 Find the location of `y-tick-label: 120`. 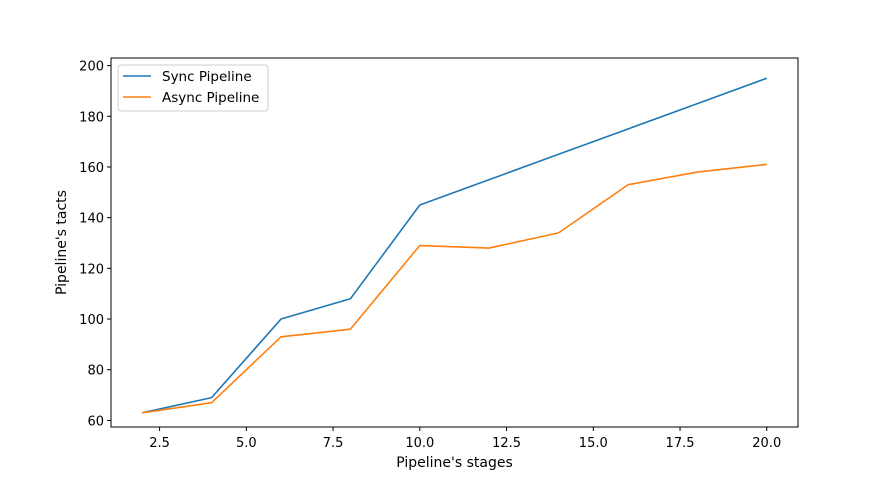

y-tick-label: 120 is located at coordinates (91, 269).